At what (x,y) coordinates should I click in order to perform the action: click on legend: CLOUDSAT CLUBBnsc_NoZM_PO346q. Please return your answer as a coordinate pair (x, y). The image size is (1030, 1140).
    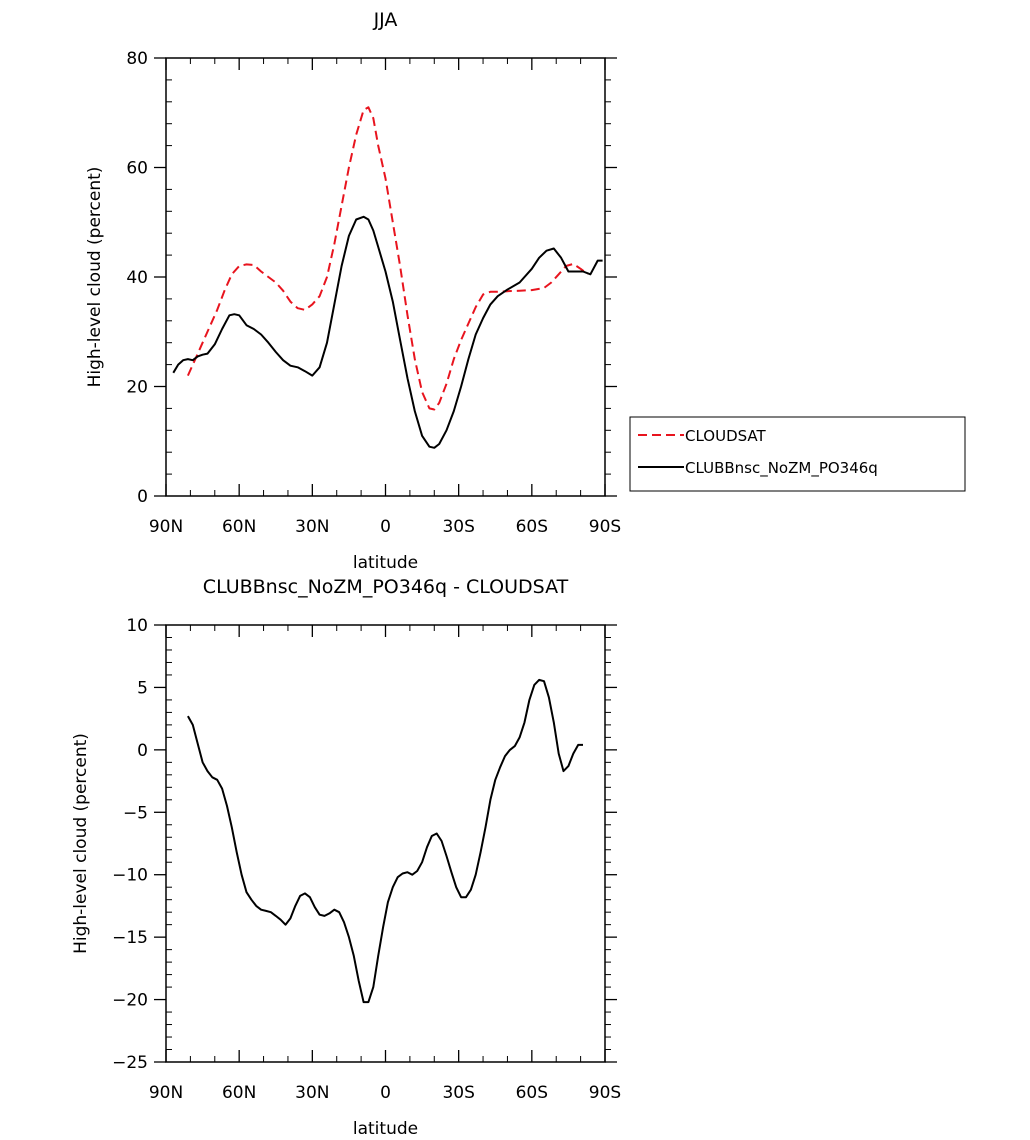
    Looking at the image, I should click on (797, 454).